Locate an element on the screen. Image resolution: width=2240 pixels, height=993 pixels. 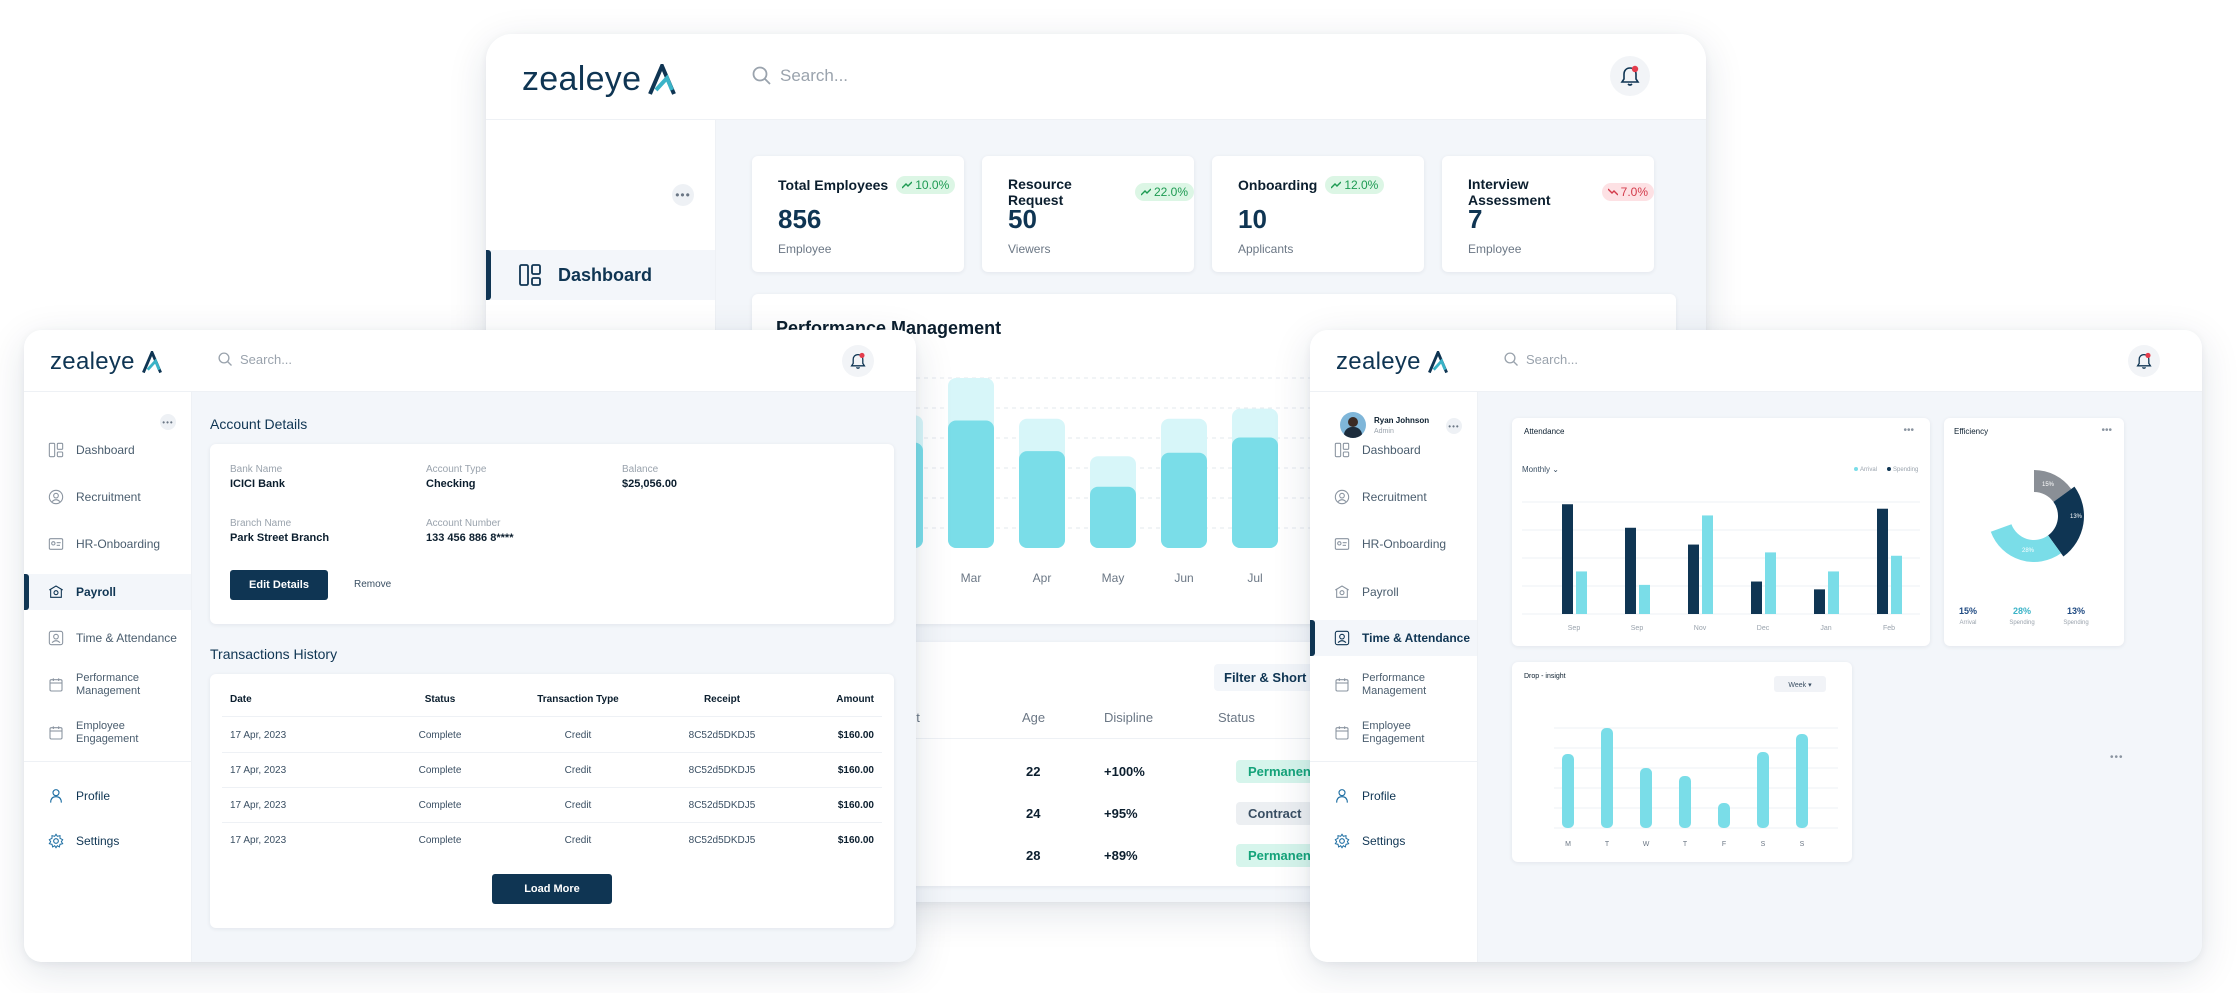
stat-card: Interview Assessment 7.0% 7 Employee is located at coordinates (1548, 214).